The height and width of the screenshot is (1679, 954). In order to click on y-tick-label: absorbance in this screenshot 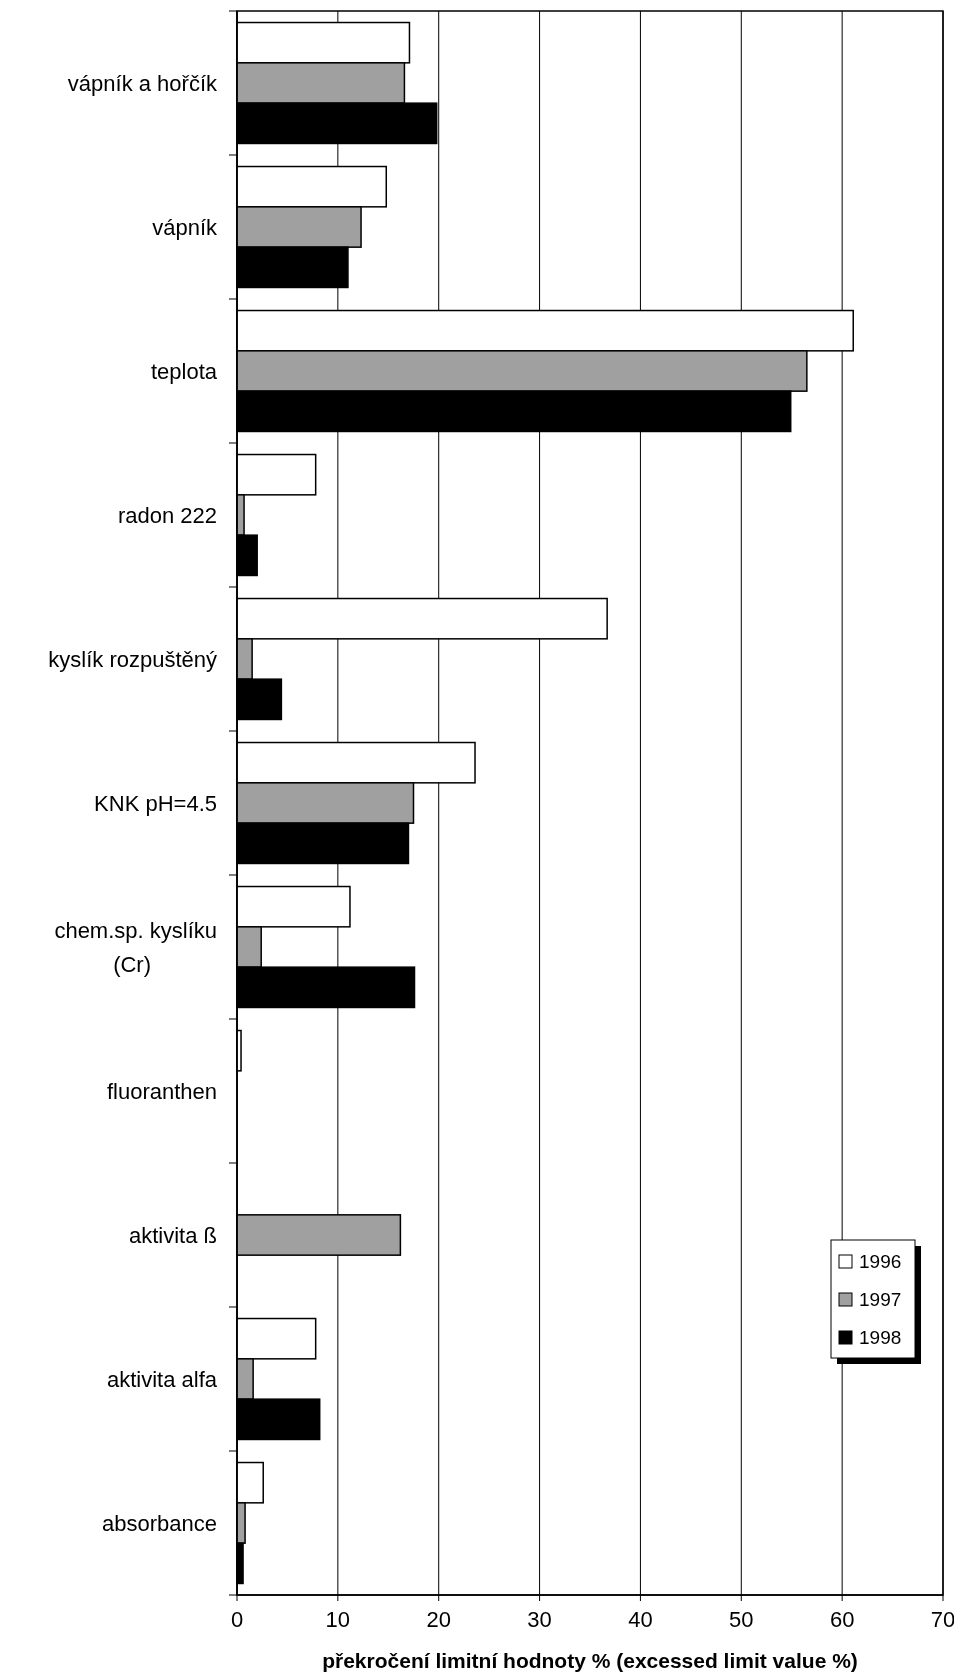, I will do `click(159, 1523)`.